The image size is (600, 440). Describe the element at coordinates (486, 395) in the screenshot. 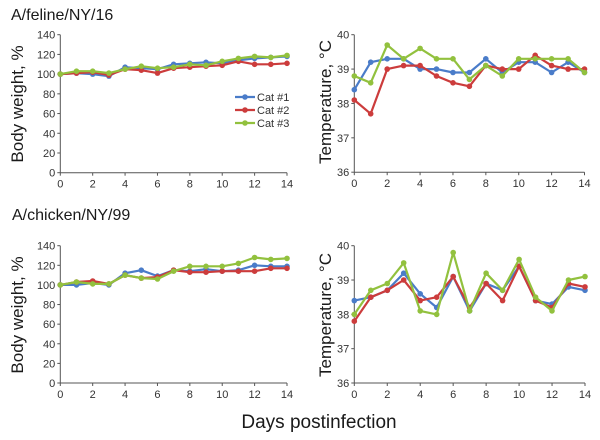

I see `x-tick-label: 8` at that location.